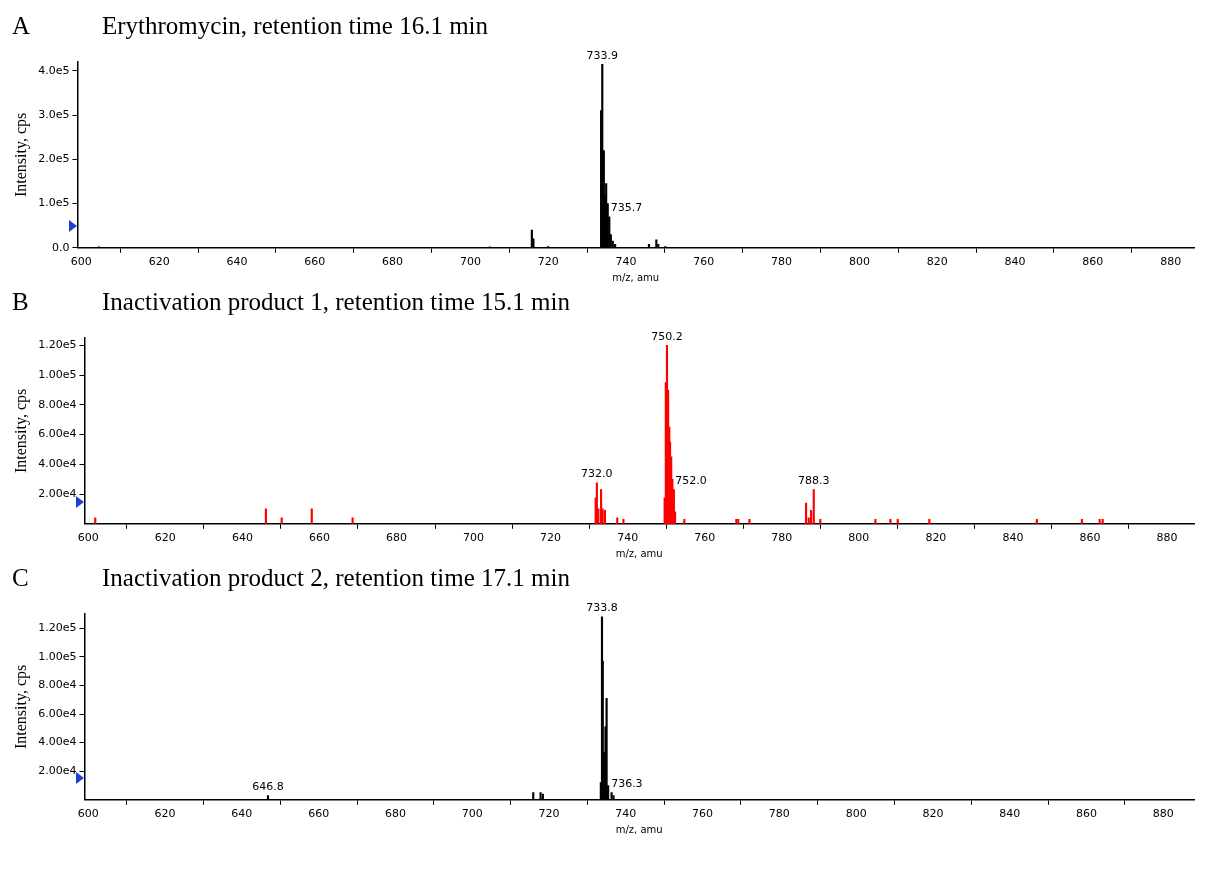 This screenshot has width=1207, height=881. Describe the element at coordinates (667, 336) in the screenshot. I see `annotation: 750.2` at that location.